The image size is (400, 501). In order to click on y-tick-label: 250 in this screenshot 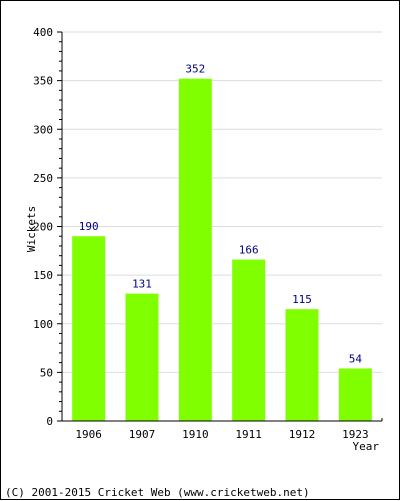, I will do `click(43, 178)`.